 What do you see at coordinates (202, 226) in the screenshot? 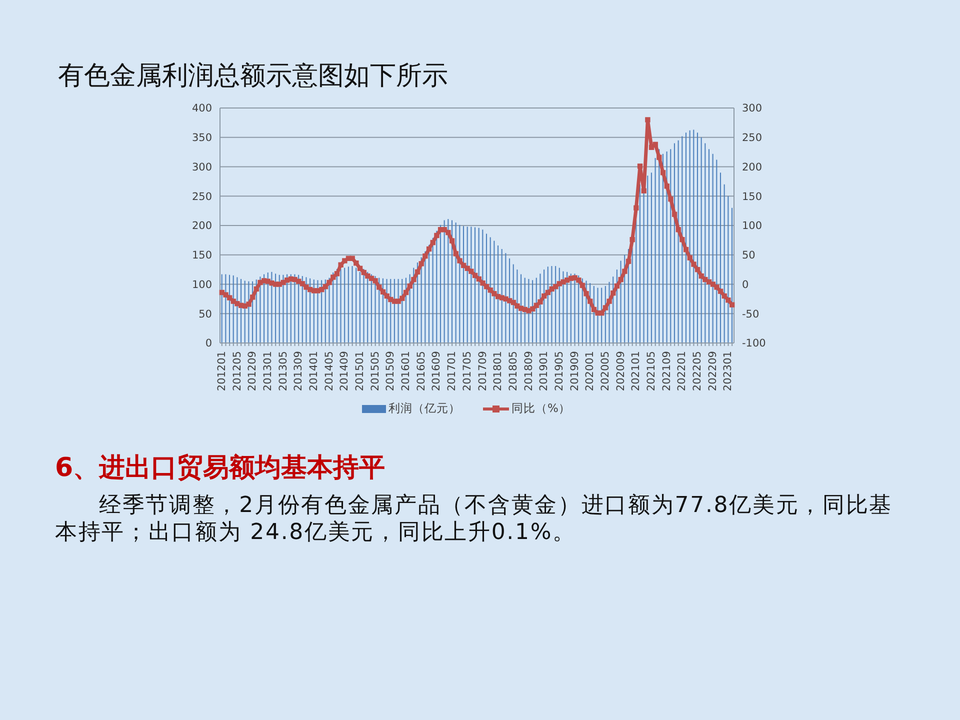
I see `y-tick-label: 200` at bounding box center [202, 226].